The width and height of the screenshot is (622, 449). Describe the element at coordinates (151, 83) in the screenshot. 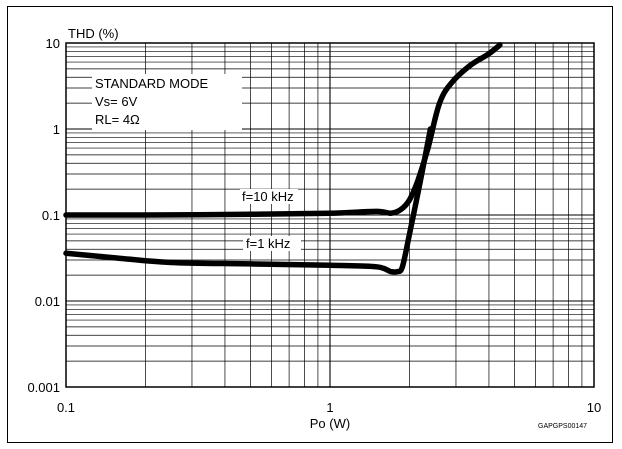

I see `condition-mode: STANDARD MODE` at that location.